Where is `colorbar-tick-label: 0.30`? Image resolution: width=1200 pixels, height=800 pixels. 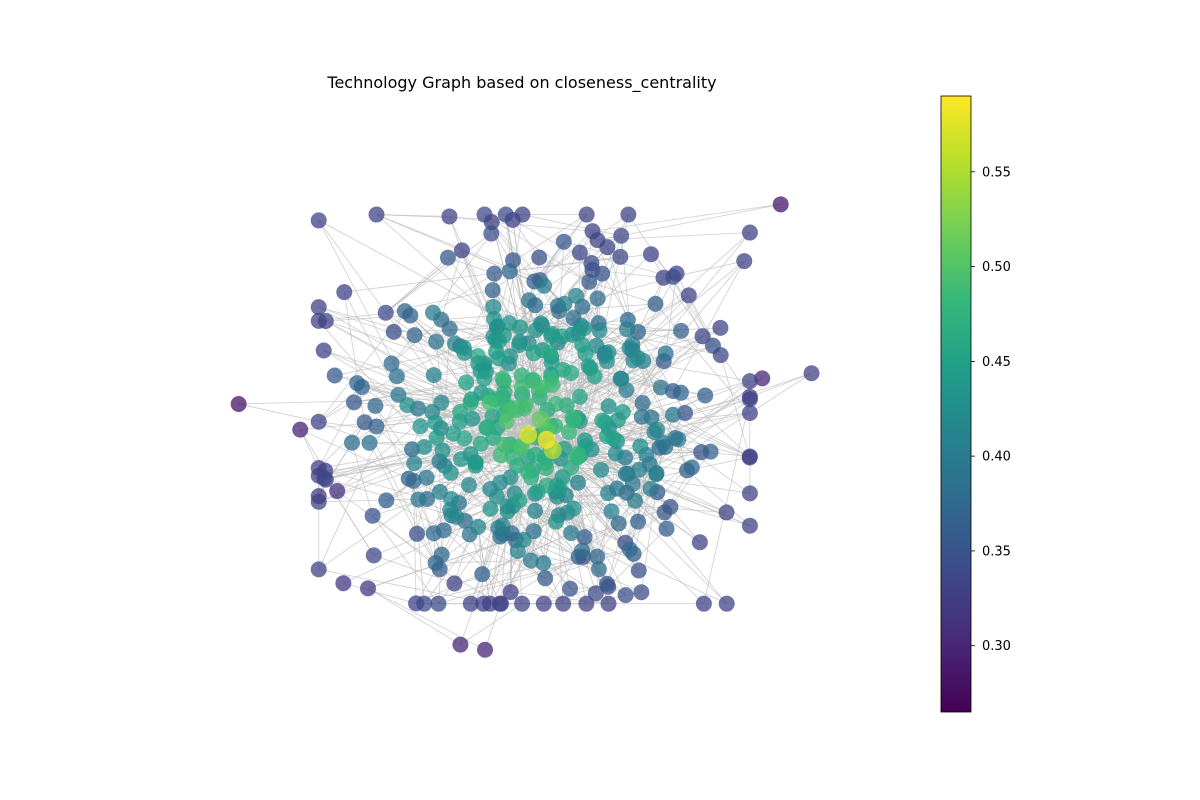 colorbar-tick-label: 0.30 is located at coordinates (996, 646).